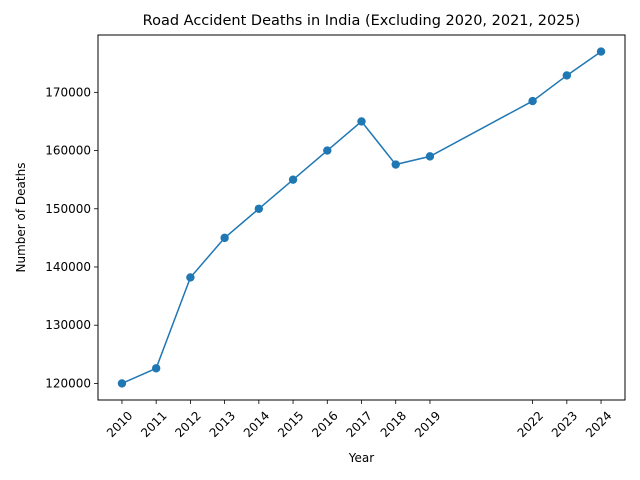  I want to click on x-axis-label: Year, so click(361, 458).